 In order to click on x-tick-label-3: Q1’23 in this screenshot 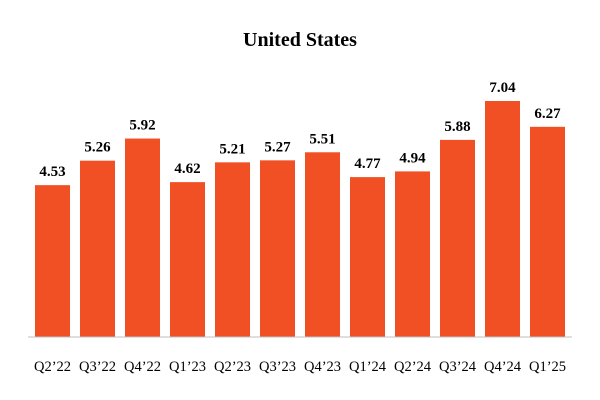, I will do `click(187, 367)`.